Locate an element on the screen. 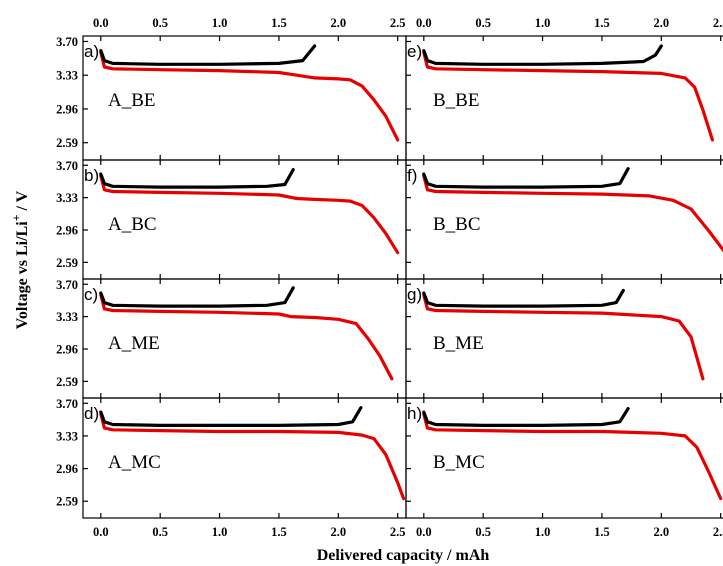  sample-label: B_BE is located at coordinates (456, 100).